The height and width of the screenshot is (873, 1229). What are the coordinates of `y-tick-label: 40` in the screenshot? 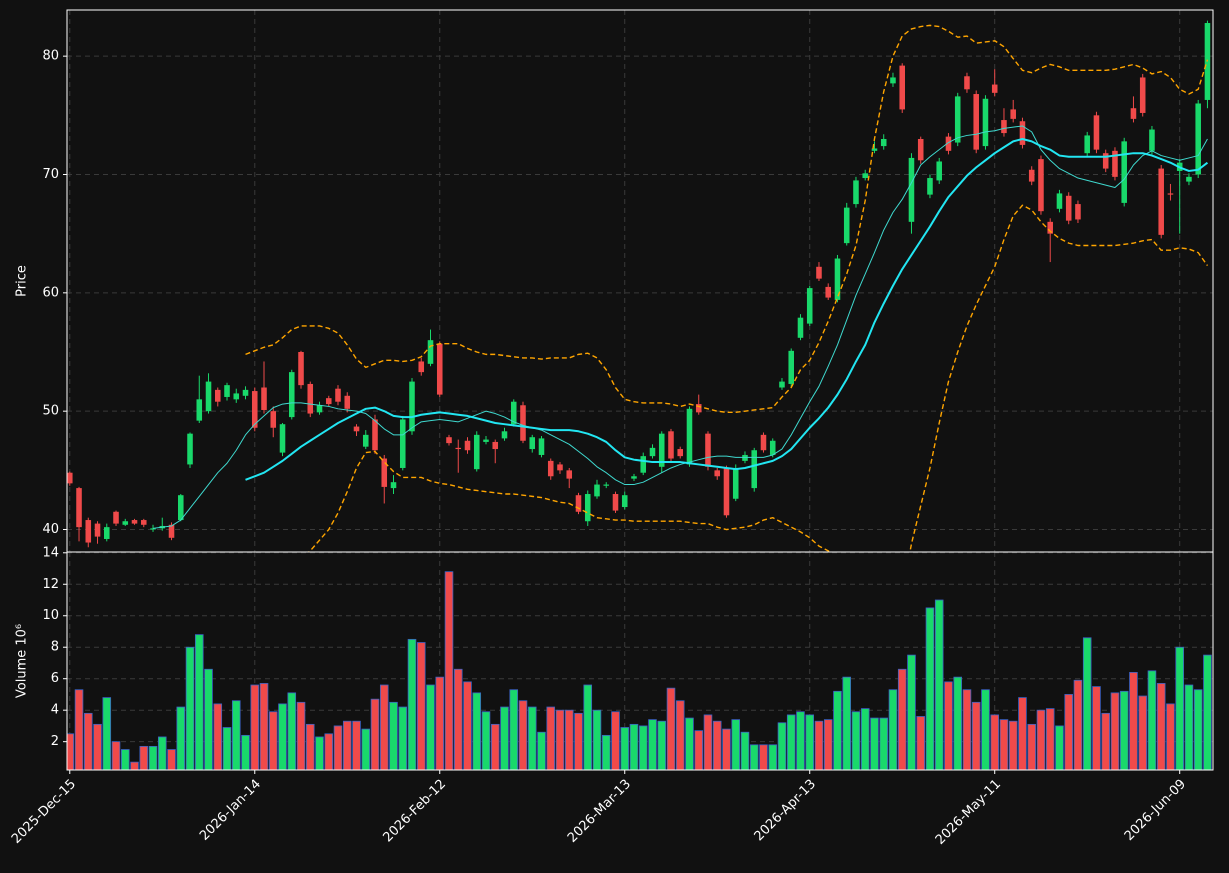 It's located at (50, 529).